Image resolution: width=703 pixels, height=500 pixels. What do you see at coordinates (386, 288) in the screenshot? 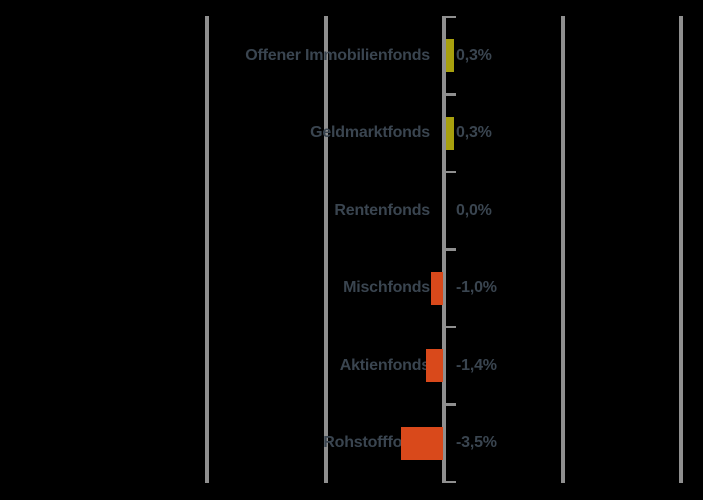
I see `category-label: Mischfonds` at bounding box center [386, 288].